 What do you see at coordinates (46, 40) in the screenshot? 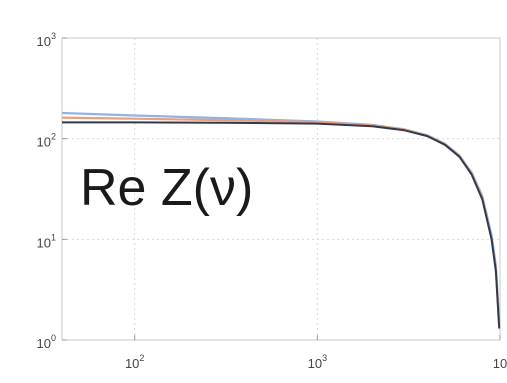
I see `y-tick-label: 10³` at bounding box center [46, 40].